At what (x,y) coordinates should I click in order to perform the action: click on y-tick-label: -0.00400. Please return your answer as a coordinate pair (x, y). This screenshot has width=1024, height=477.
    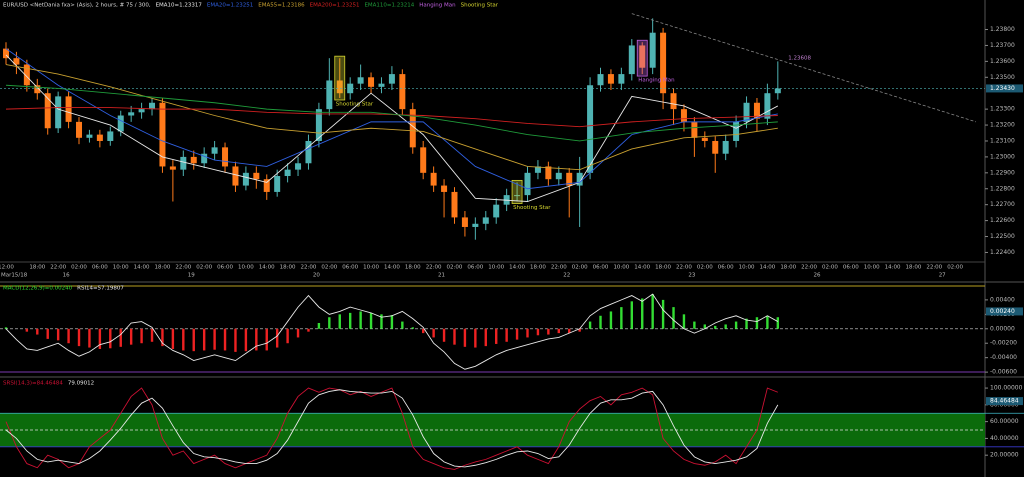
    Looking at the image, I should click on (1003, 357).